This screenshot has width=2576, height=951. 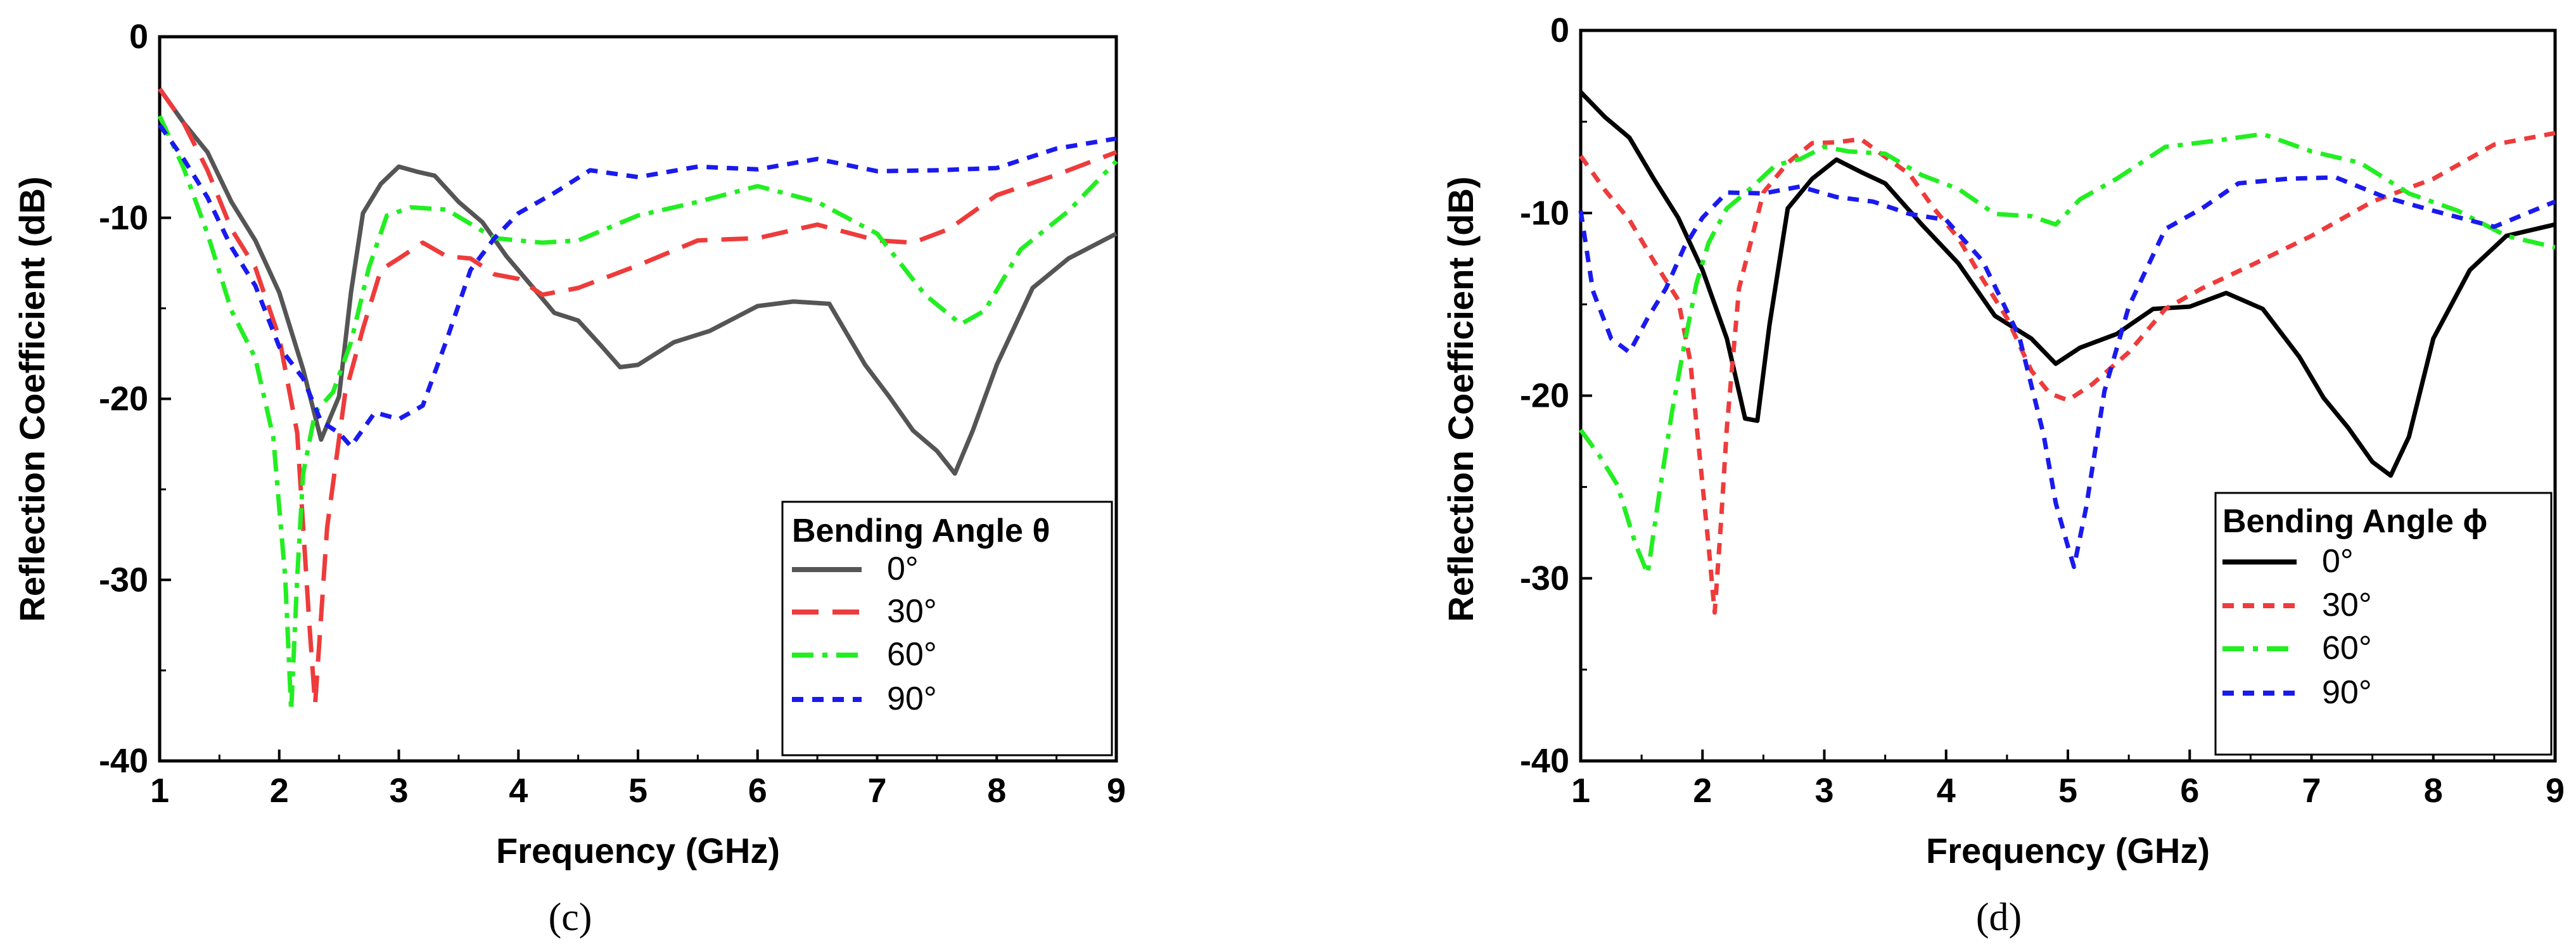 What do you see at coordinates (1544, 213) in the screenshot?
I see `panel-d-ytick-label: -10` at bounding box center [1544, 213].